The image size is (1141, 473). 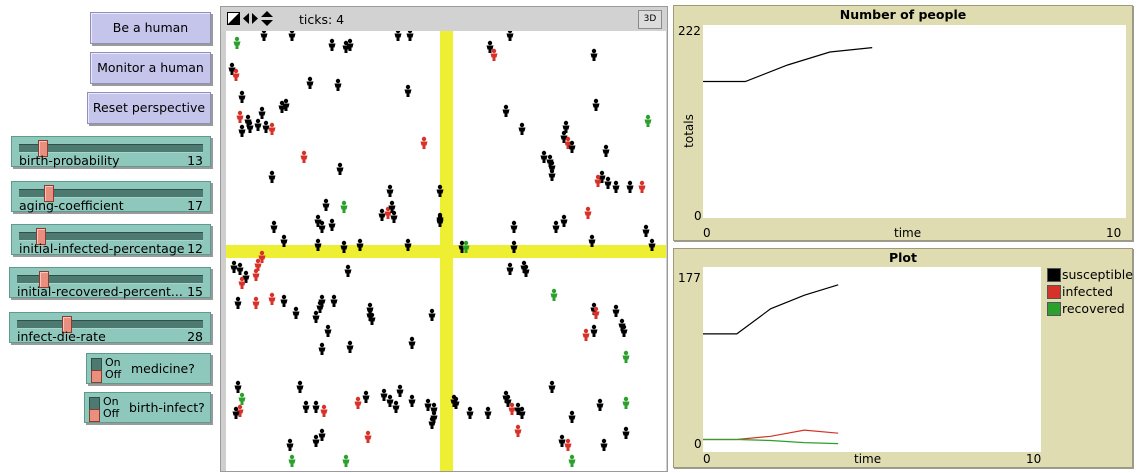 What do you see at coordinates (150, 68) in the screenshot?
I see `monitor-a-human-button: Monitor a human` at bounding box center [150, 68].